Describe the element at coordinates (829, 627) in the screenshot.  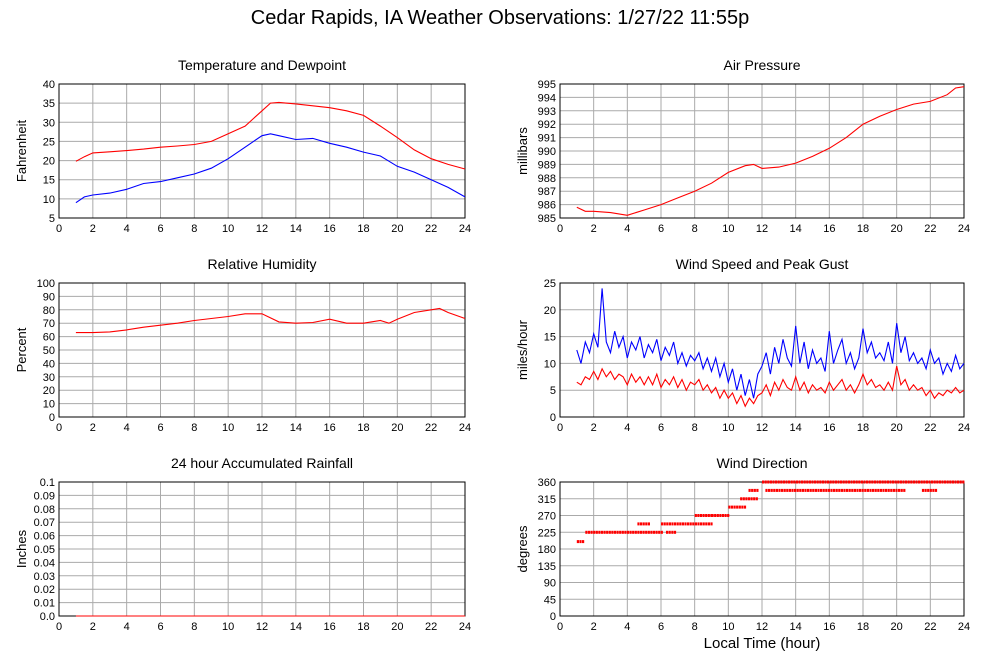
I see `x-tick-label: 16` at that location.